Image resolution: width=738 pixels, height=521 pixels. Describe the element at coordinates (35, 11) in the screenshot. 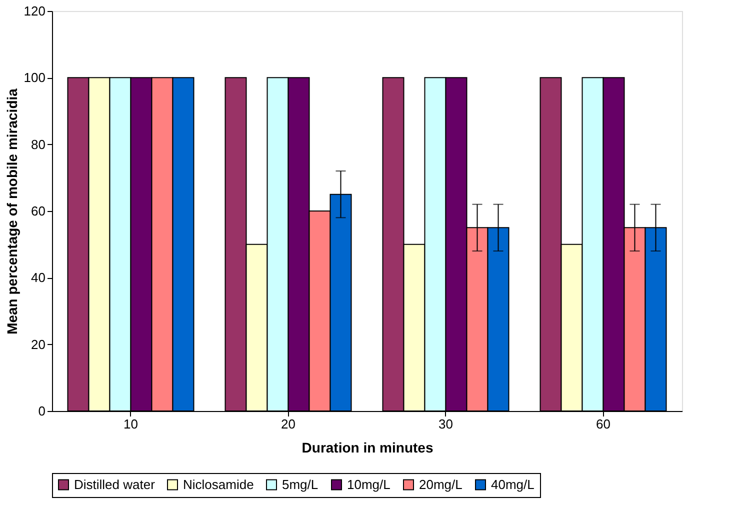

I see `y-tick-label: 120` at that location.